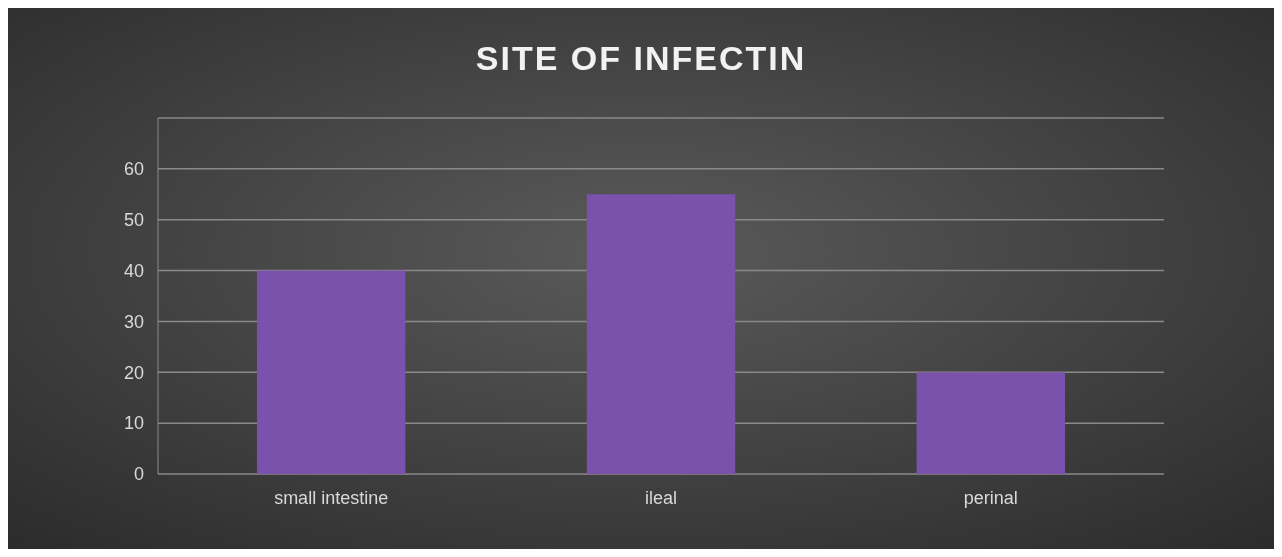  What do you see at coordinates (133, 372) in the screenshot?
I see `y-tick-label: 20` at bounding box center [133, 372].